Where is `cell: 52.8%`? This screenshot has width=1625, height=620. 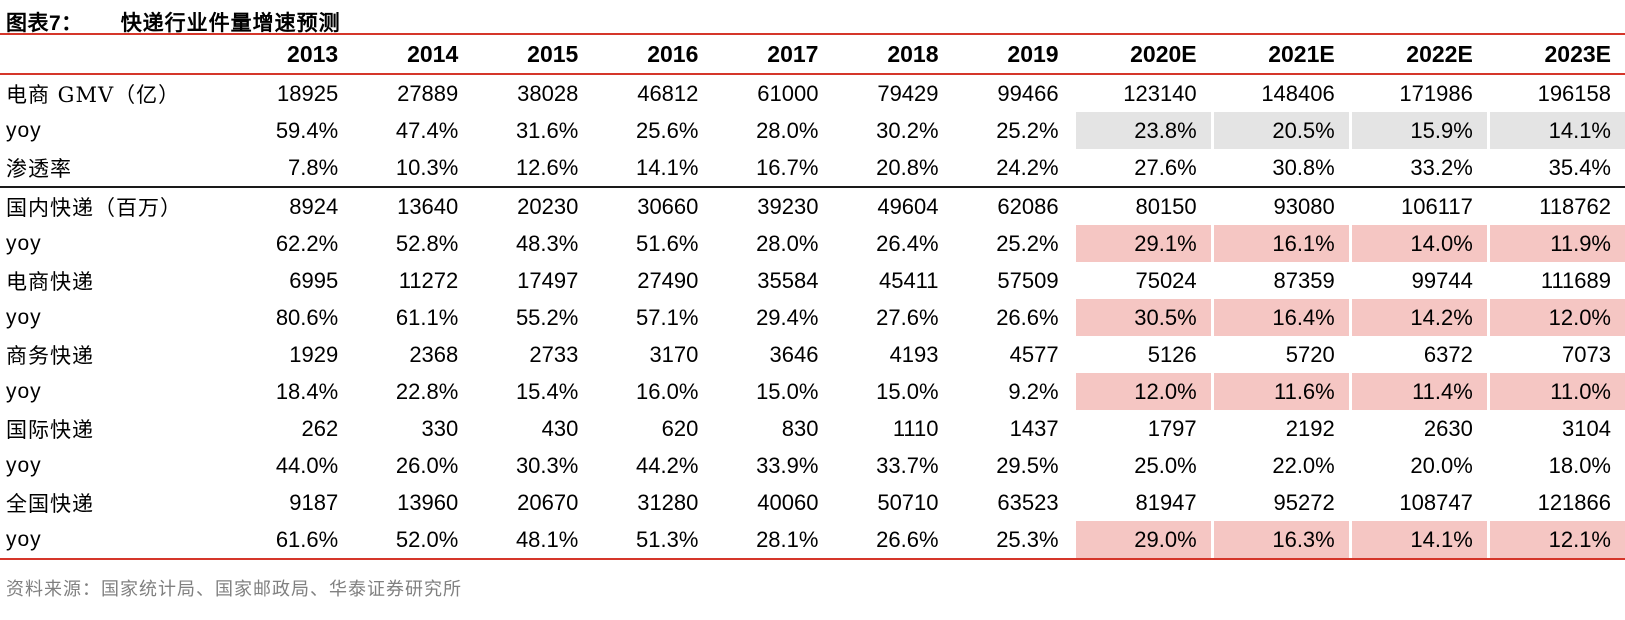
cell: 52.8% is located at coordinates (427, 243).